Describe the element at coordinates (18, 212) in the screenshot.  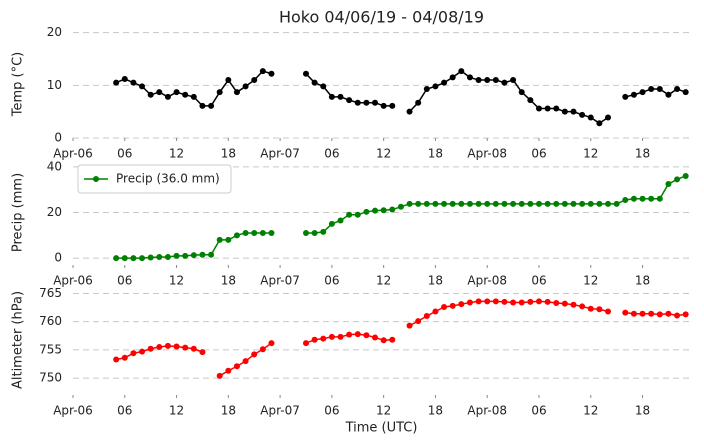
I see `y-axis-label: Precip (mm)` at that location.